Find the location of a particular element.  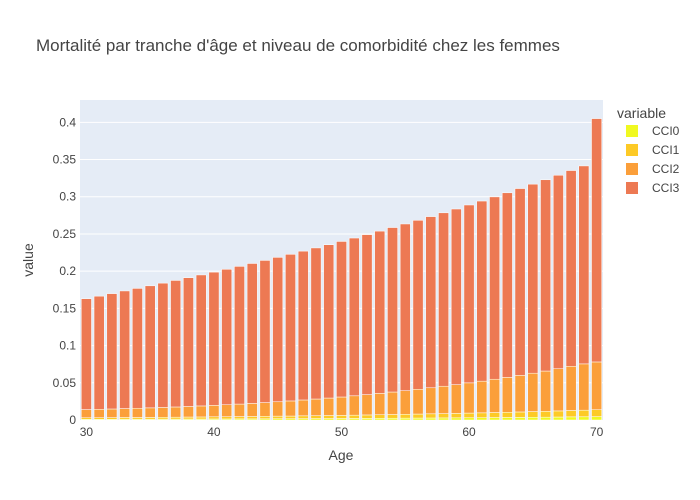

legend-label-cci3: CCI3 is located at coordinates (666, 188).